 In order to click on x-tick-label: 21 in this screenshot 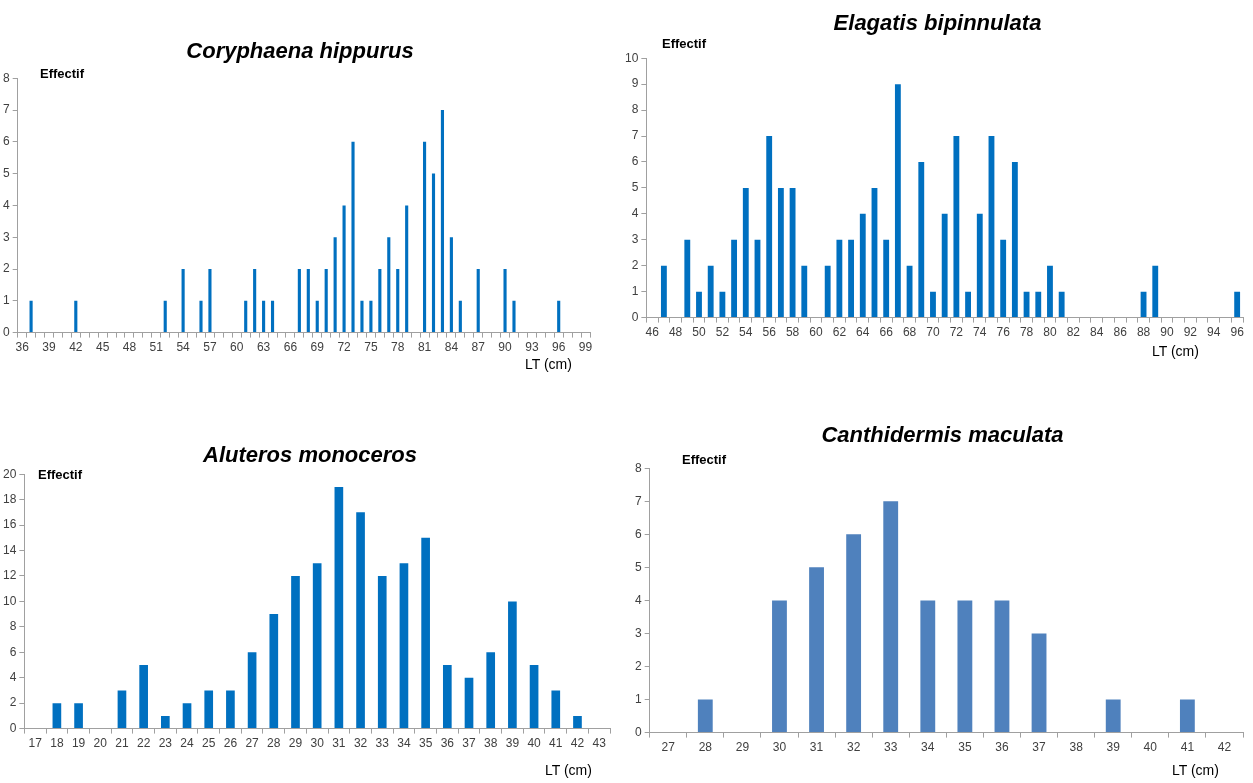, I will do `click(122, 743)`.